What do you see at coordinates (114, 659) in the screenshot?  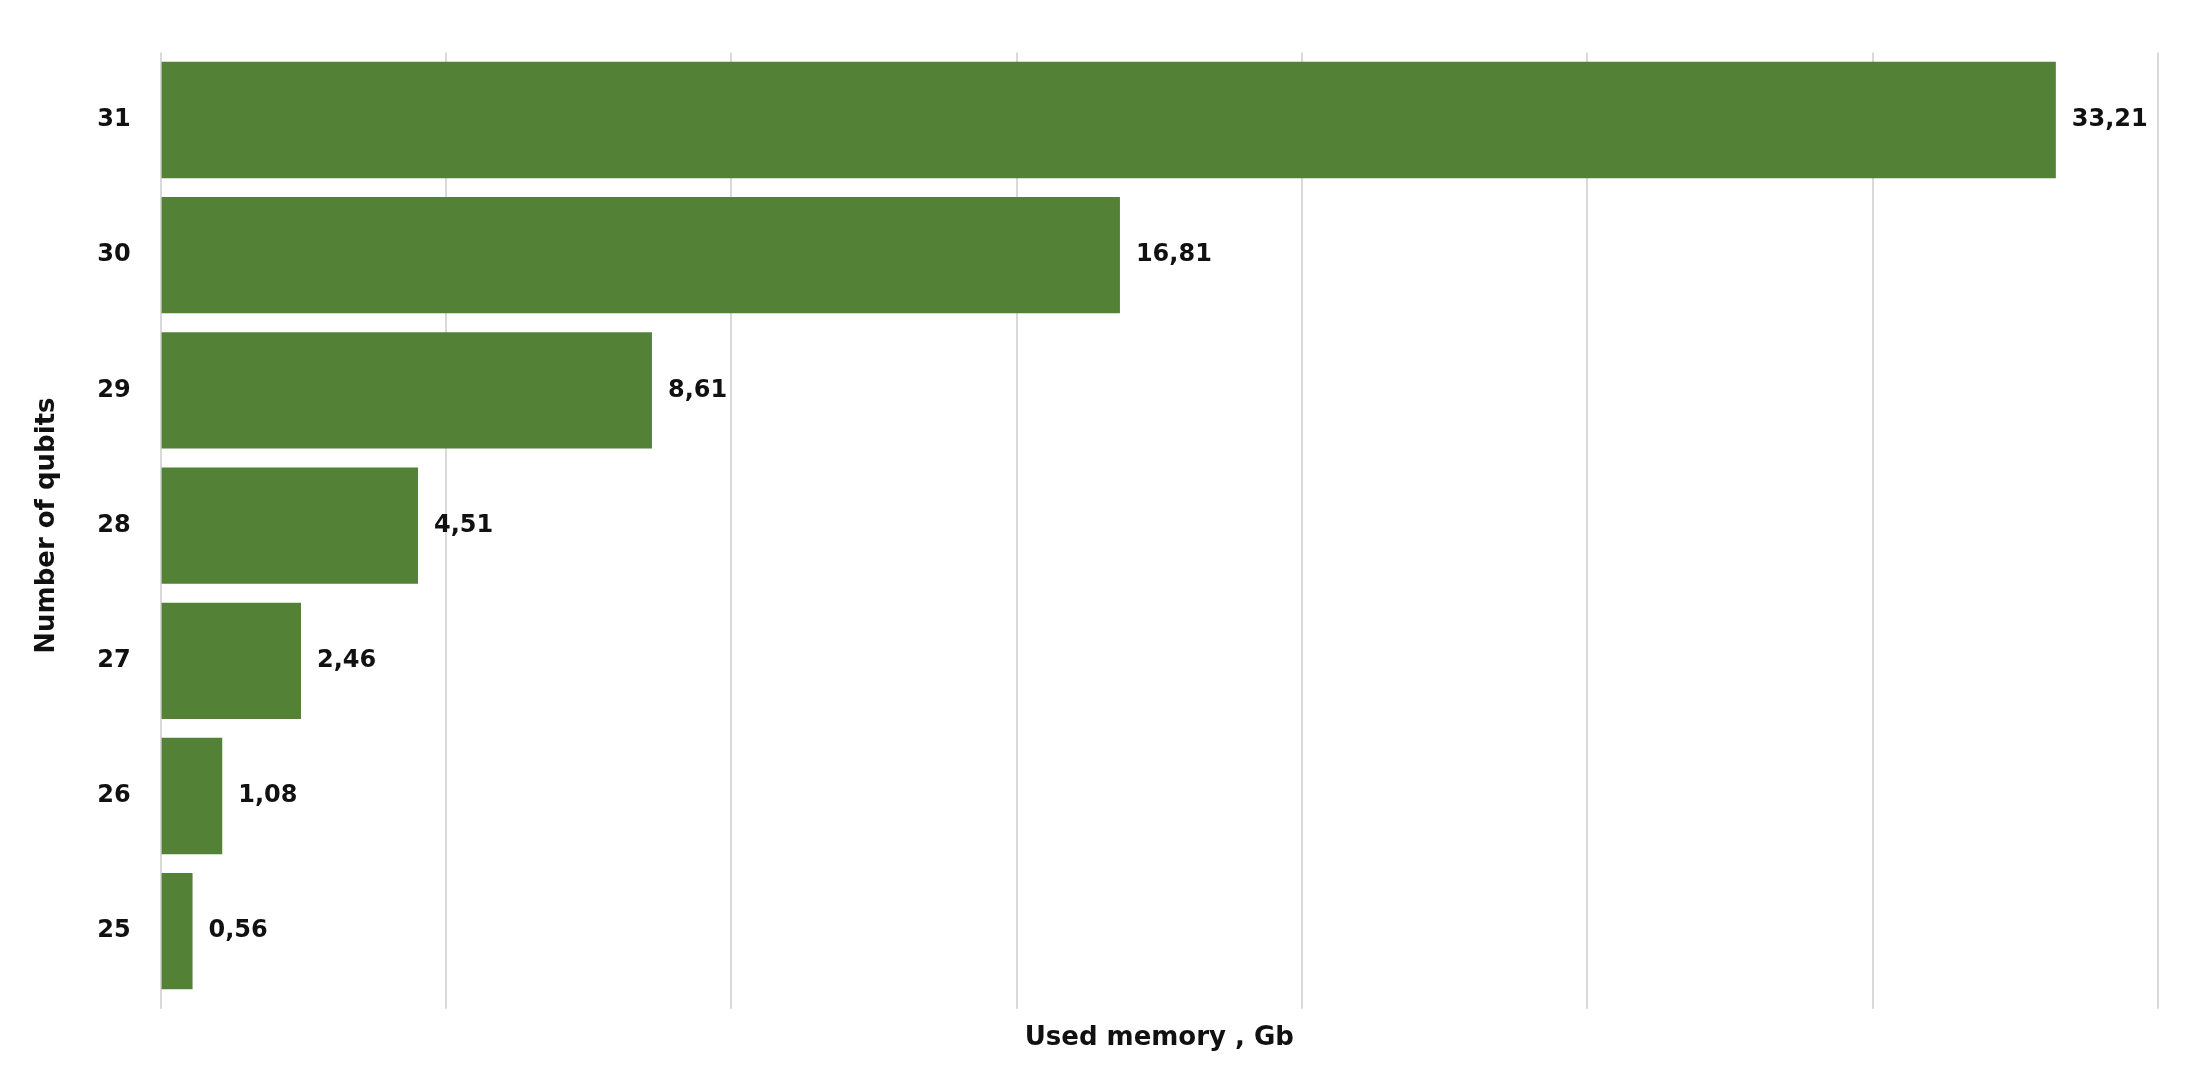 I see `y-tick-label: 27` at bounding box center [114, 659].